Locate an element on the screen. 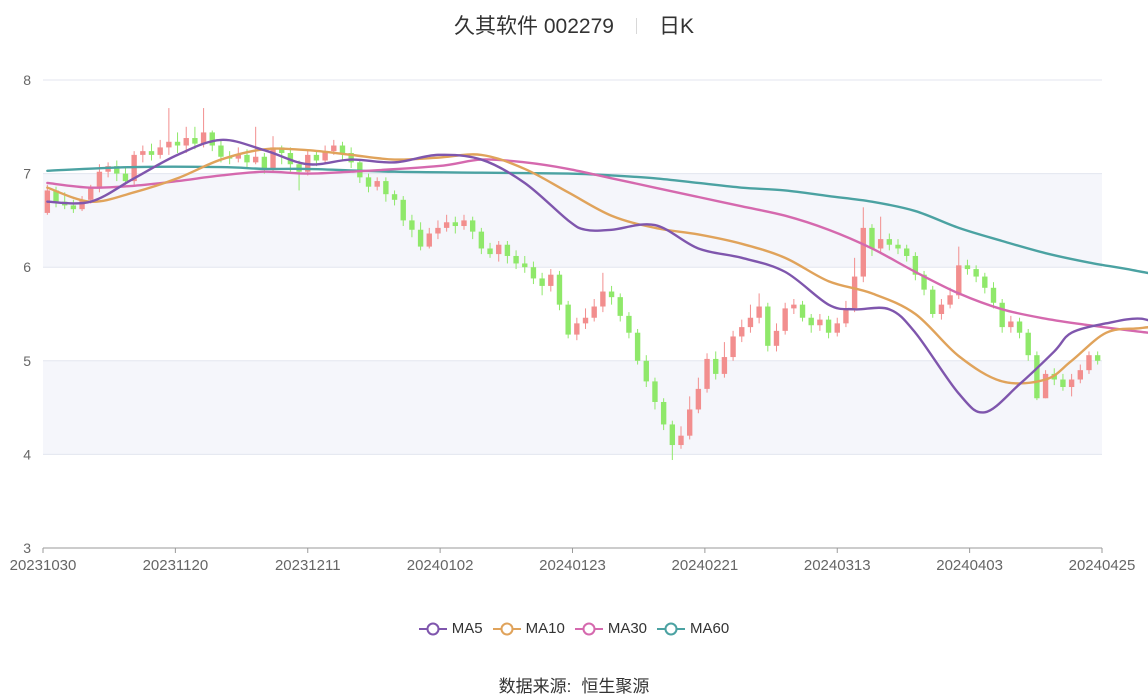 This screenshot has height=699, width=1148. x-tick-label: 20231120 is located at coordinates (176, 565).